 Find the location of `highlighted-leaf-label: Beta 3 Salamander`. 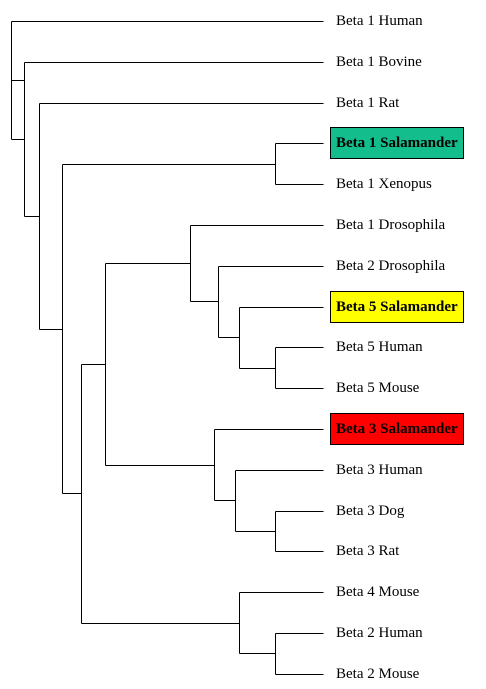

highlighted-leaf-label: Beta 3 Salamander is located at coordinates (397, 429).